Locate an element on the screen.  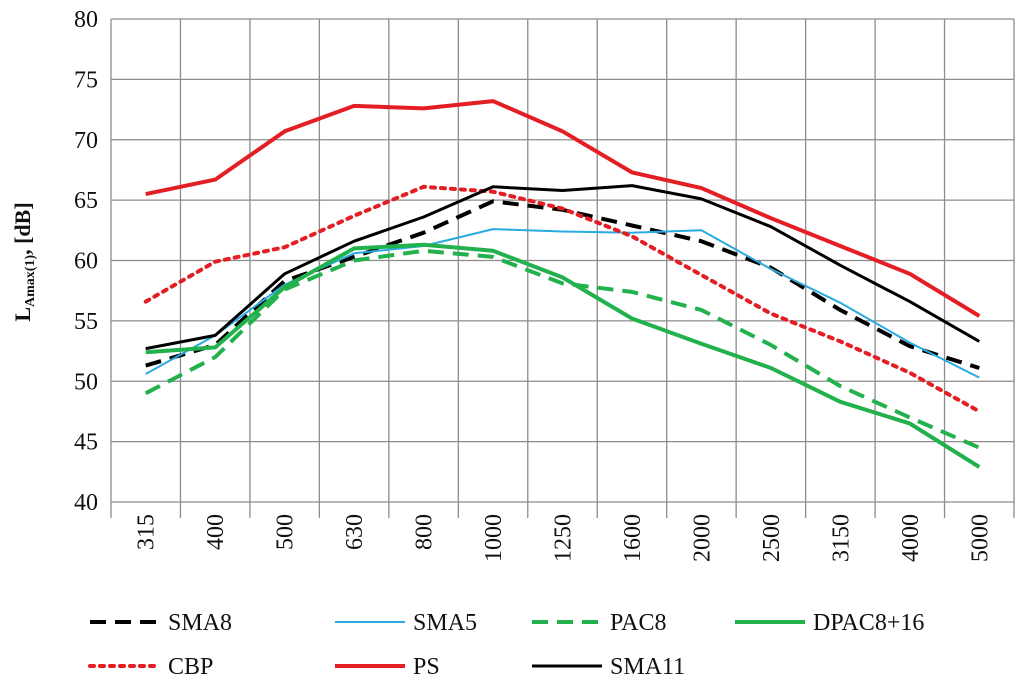
legend-label: SMA5 is located at coordinates (445, 623).